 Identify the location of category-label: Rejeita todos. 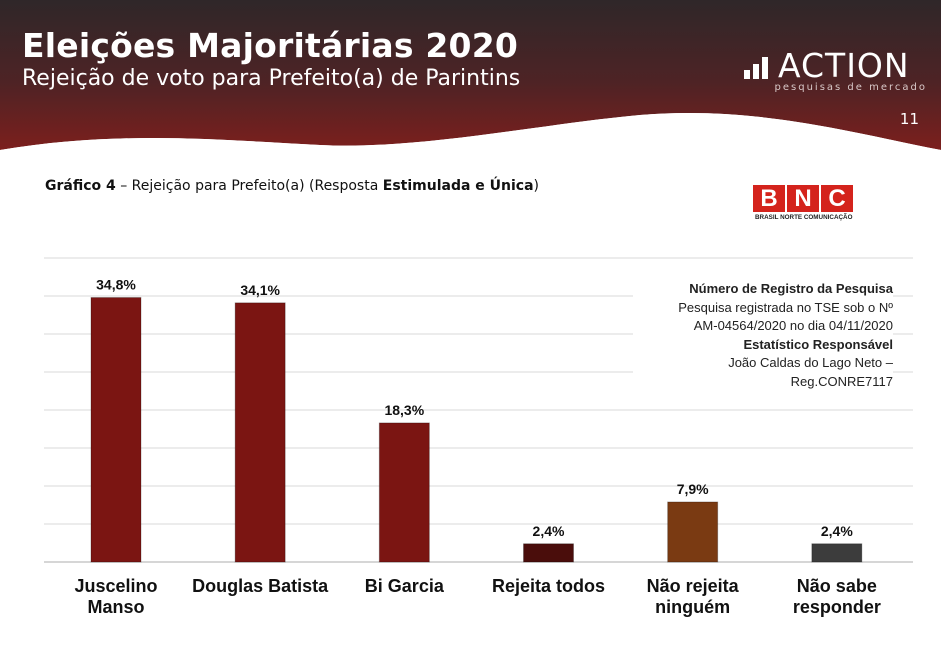
(548, 586).